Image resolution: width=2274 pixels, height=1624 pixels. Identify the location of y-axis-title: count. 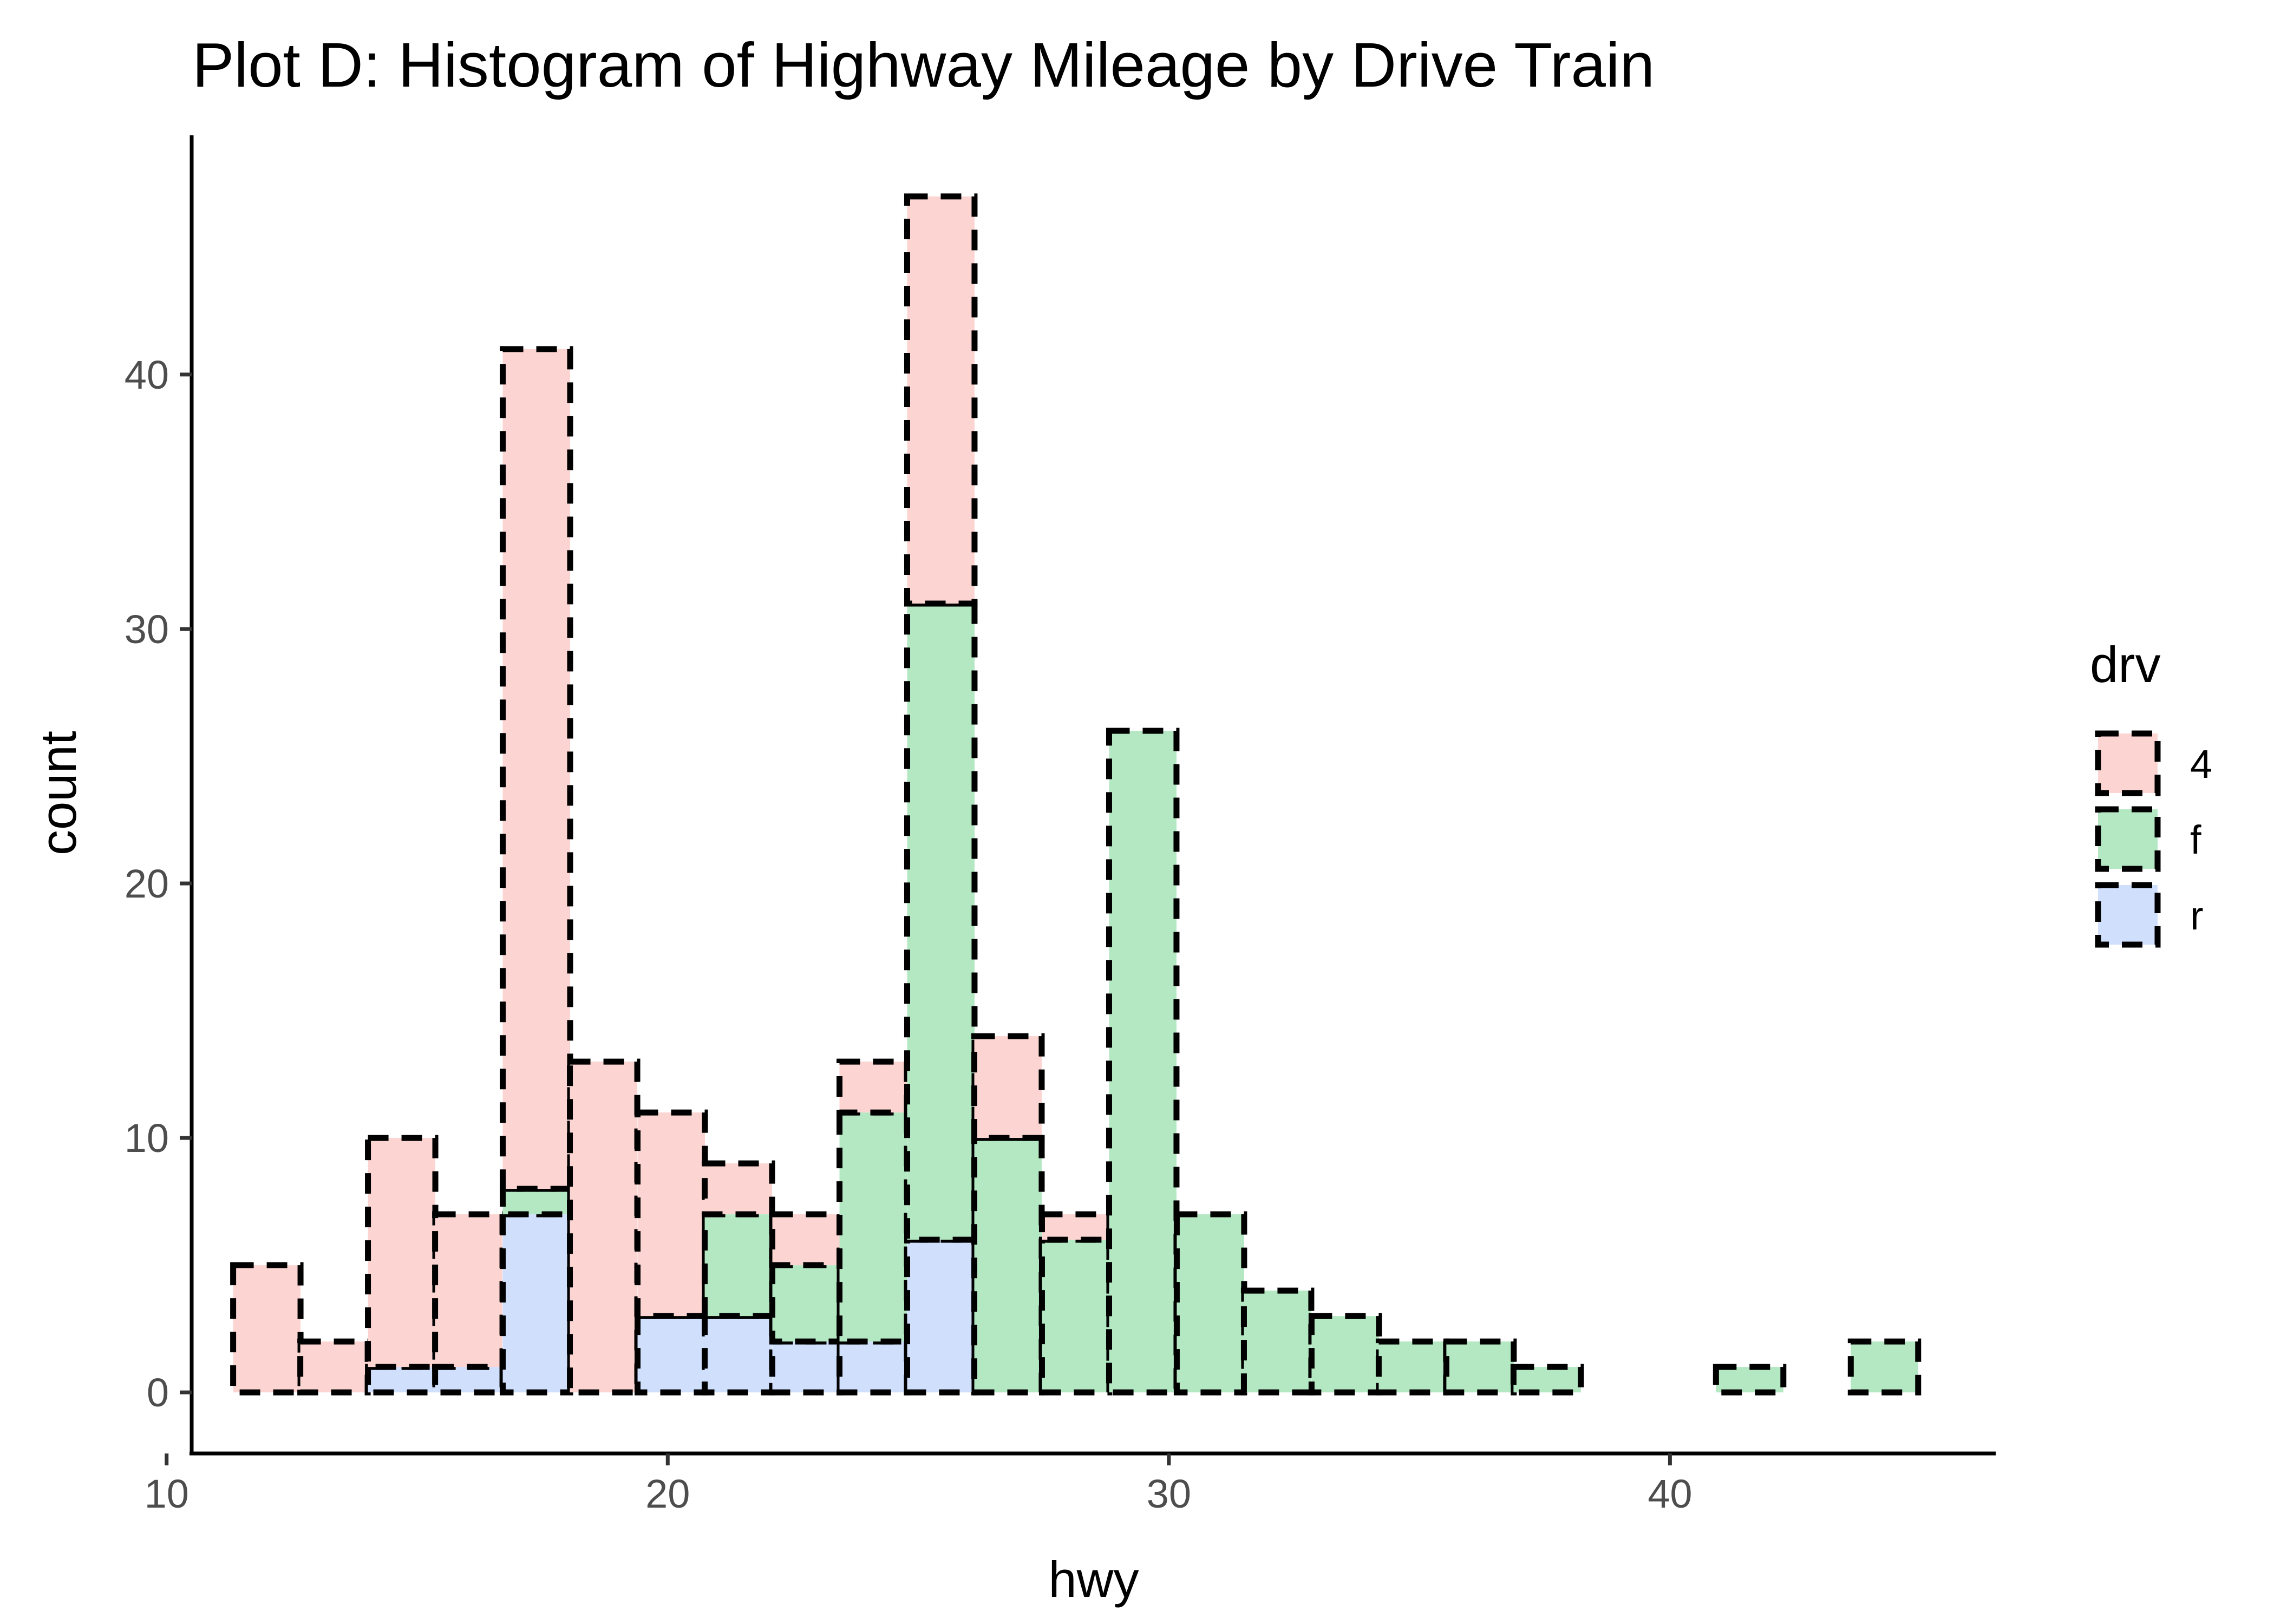
(59, 793).